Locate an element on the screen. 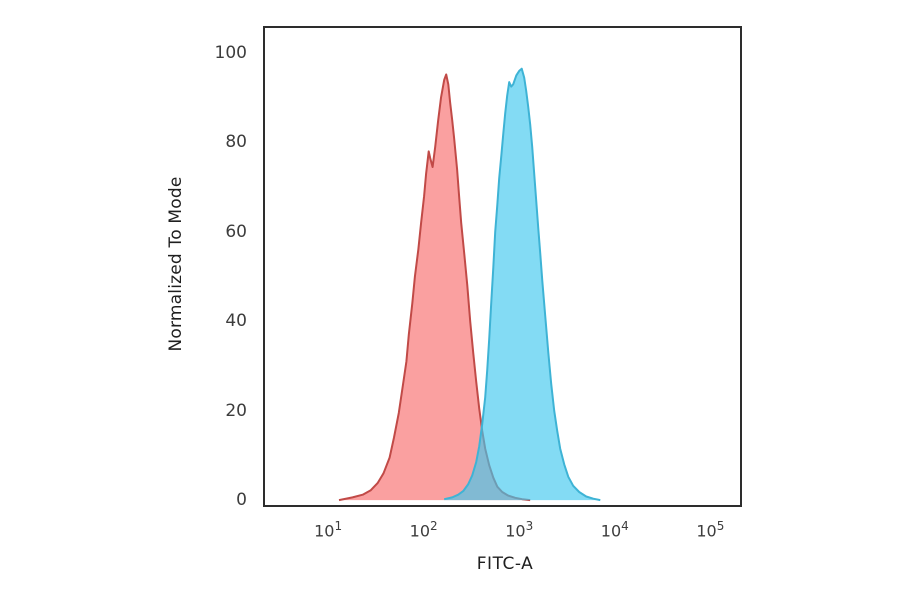 The image size is (900, 594). y-axis-title: Normalized To Mode is located at coordinates (176, 264).